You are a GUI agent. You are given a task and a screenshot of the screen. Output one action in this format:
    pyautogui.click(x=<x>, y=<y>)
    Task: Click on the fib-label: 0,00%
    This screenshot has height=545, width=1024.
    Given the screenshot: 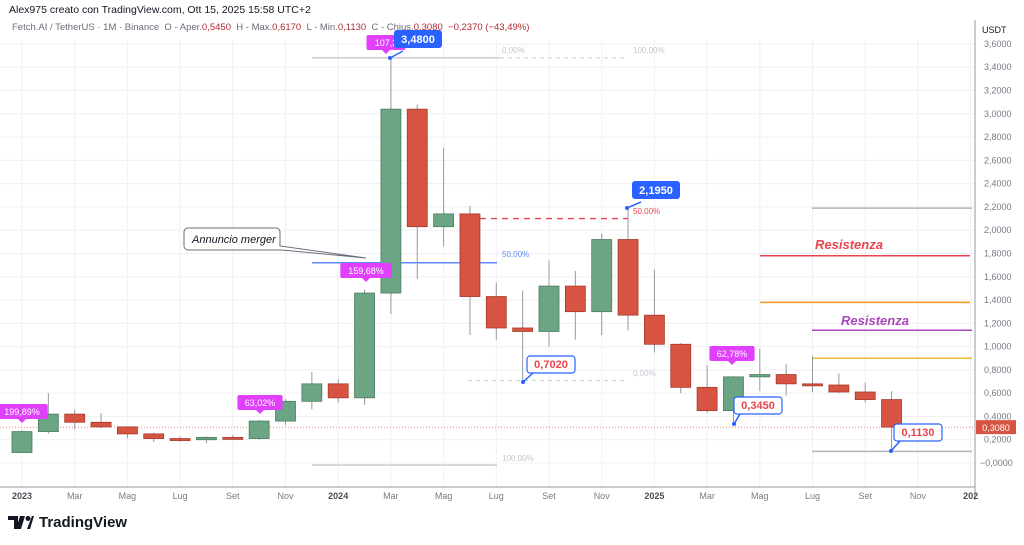 What is the action you would take?
    pyautogui.click(x=644, y=373)
    